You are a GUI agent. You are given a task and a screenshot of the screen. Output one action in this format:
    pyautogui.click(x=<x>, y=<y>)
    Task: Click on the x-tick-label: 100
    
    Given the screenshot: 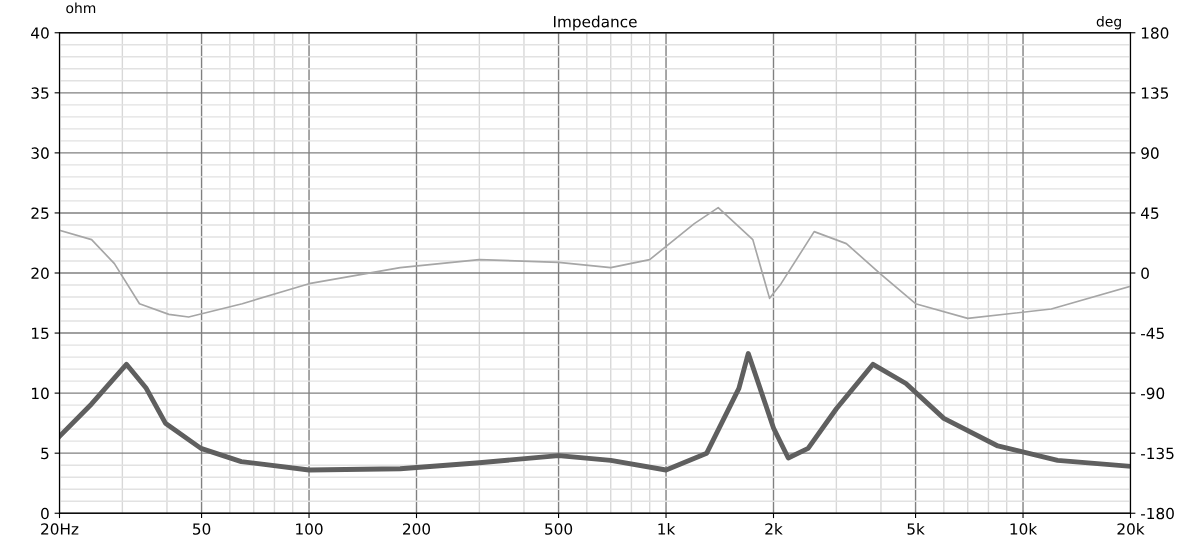 What is the action you would take?
    pyautogui.click(x=309, y=529)
    